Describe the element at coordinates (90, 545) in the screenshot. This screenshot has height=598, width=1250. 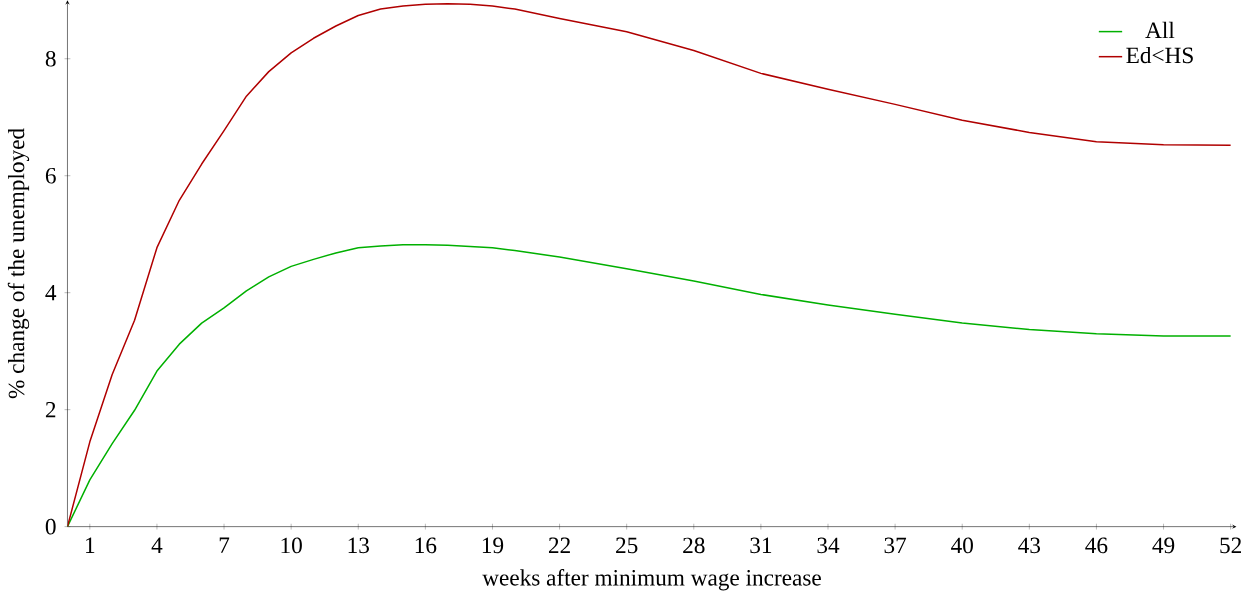
I see `x-tick-label: 1` at that location.